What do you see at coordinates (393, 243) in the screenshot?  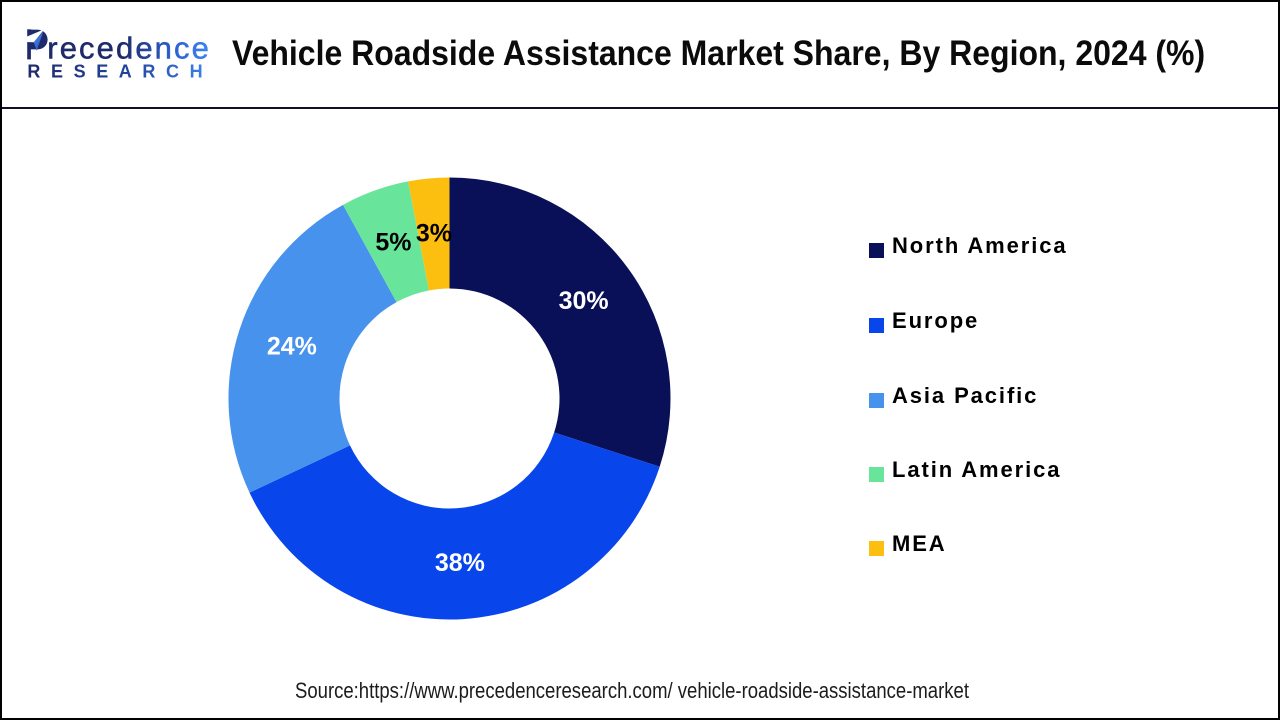 I see `svg-text: 5%` at bounding box center [393, 243].